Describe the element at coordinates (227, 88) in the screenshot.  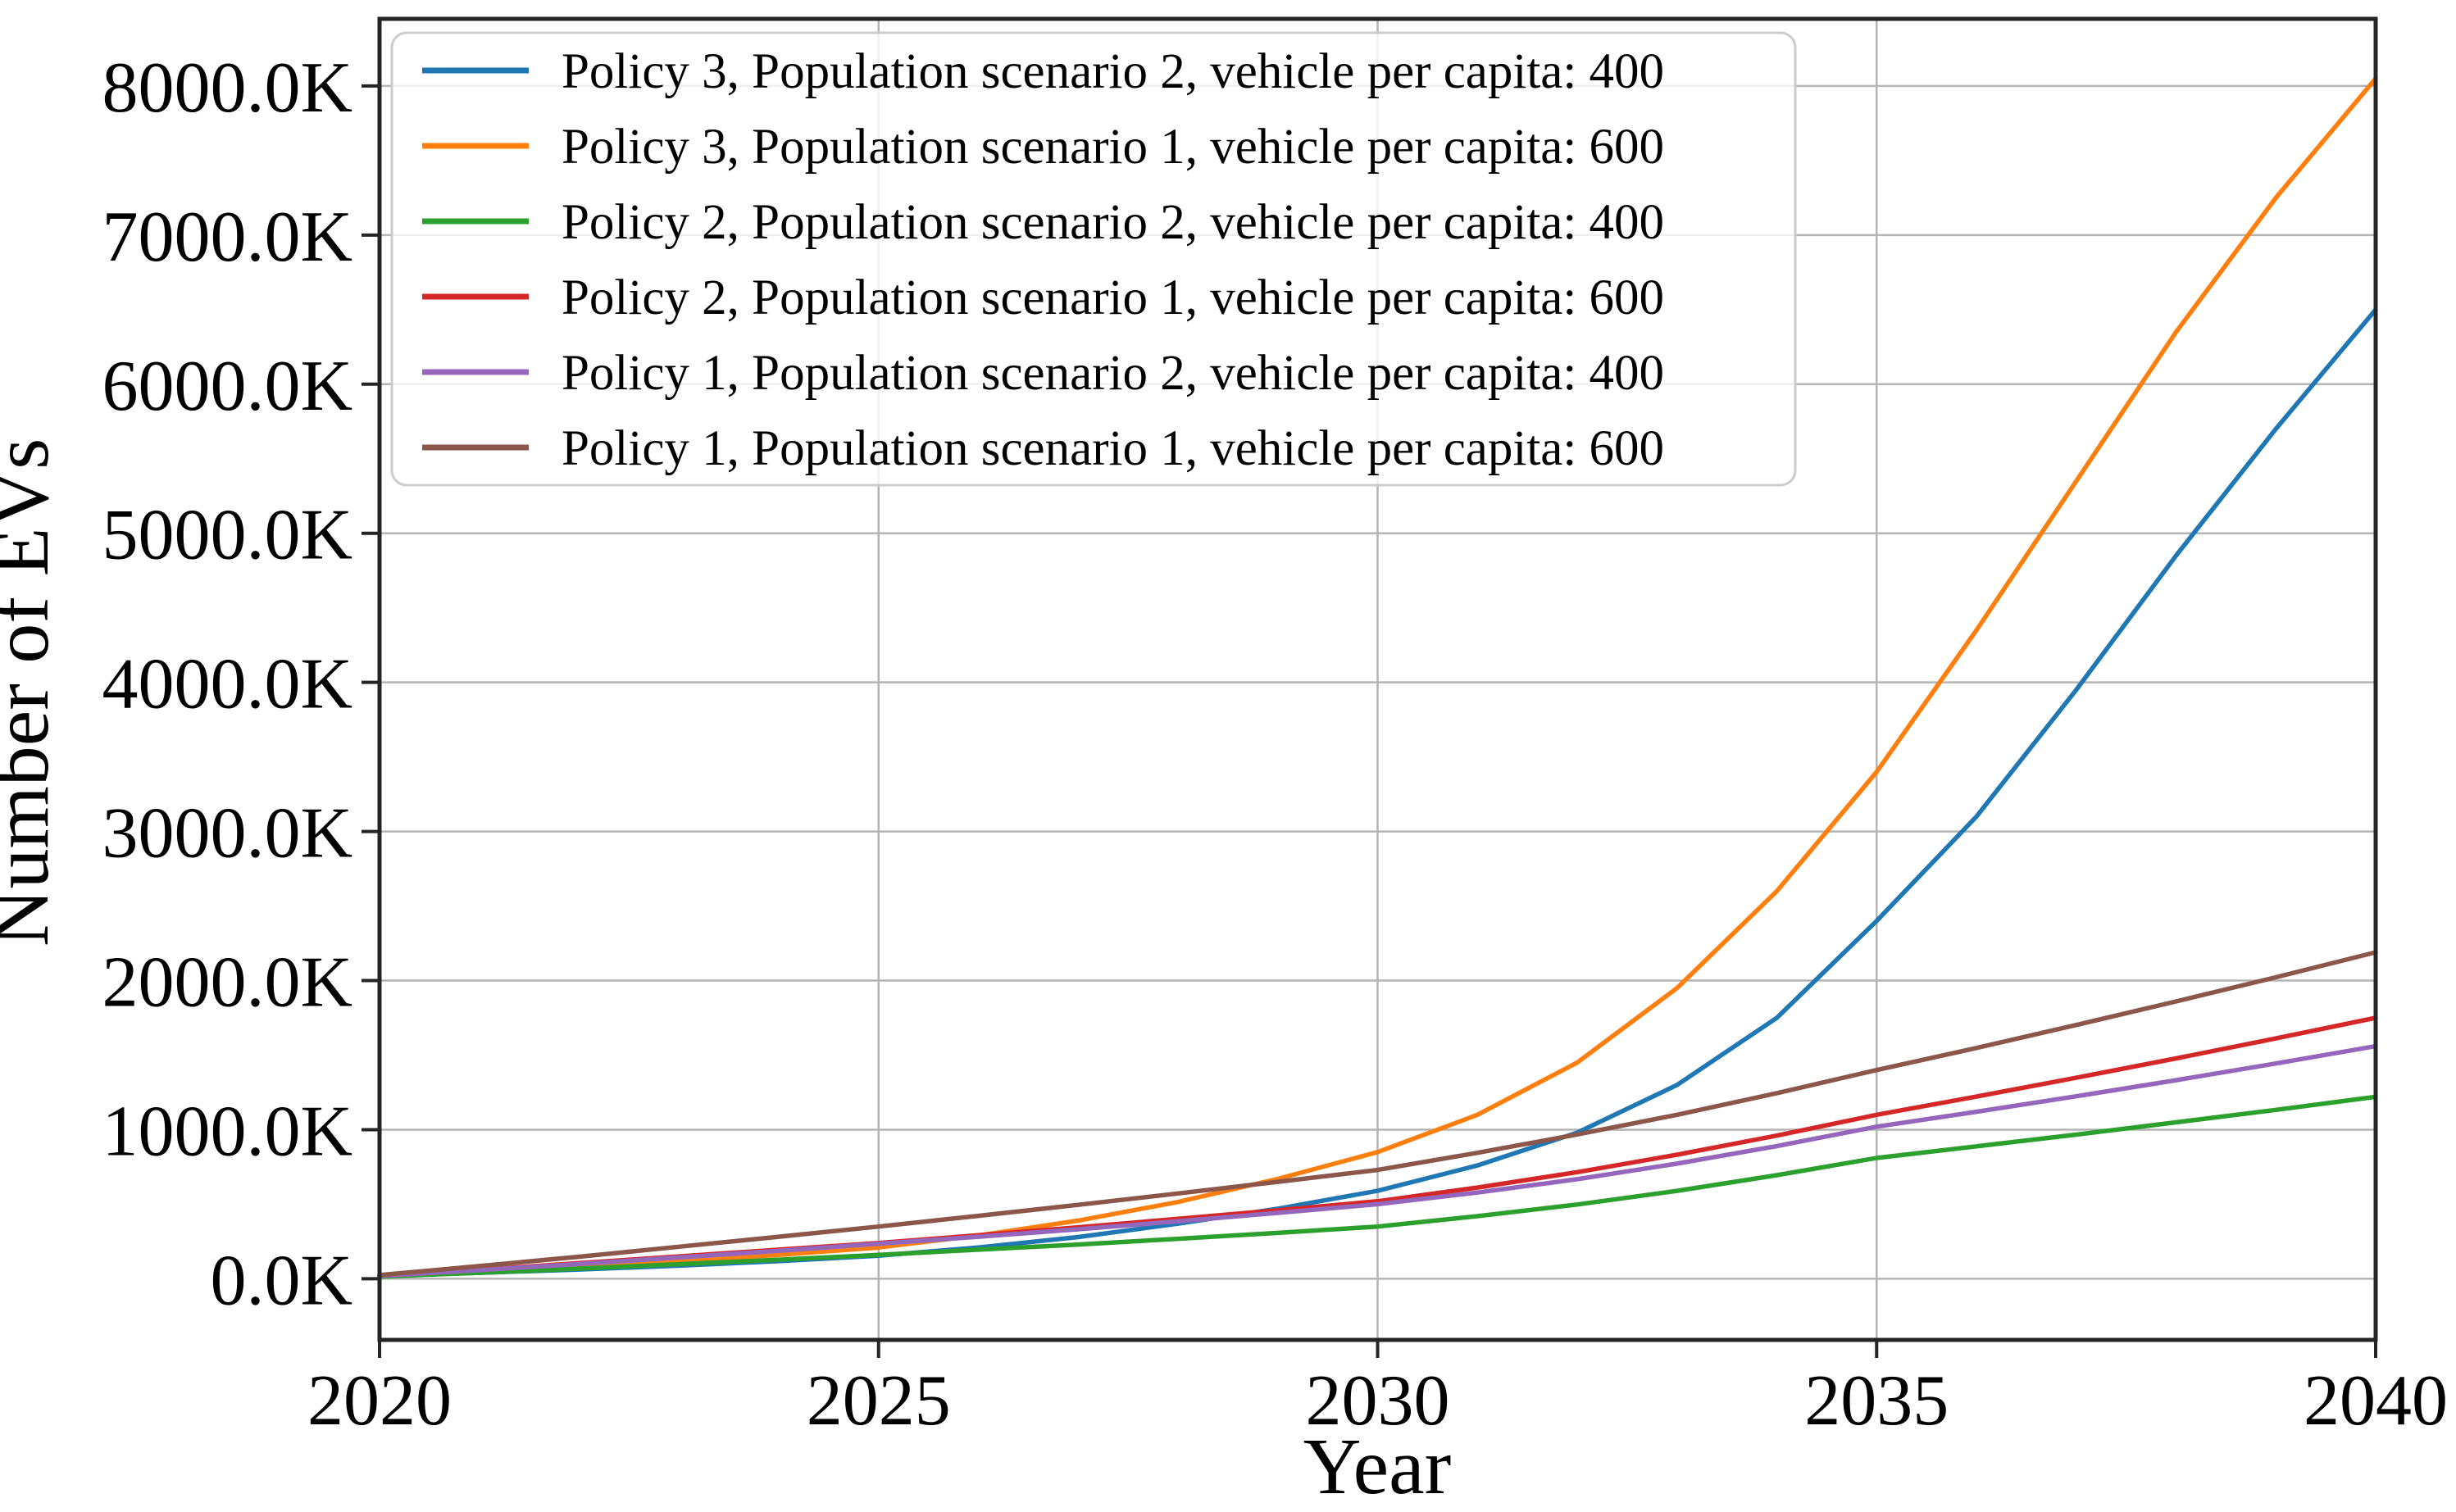
I see `y-tick-label-8000: 8000.0K` at that location.